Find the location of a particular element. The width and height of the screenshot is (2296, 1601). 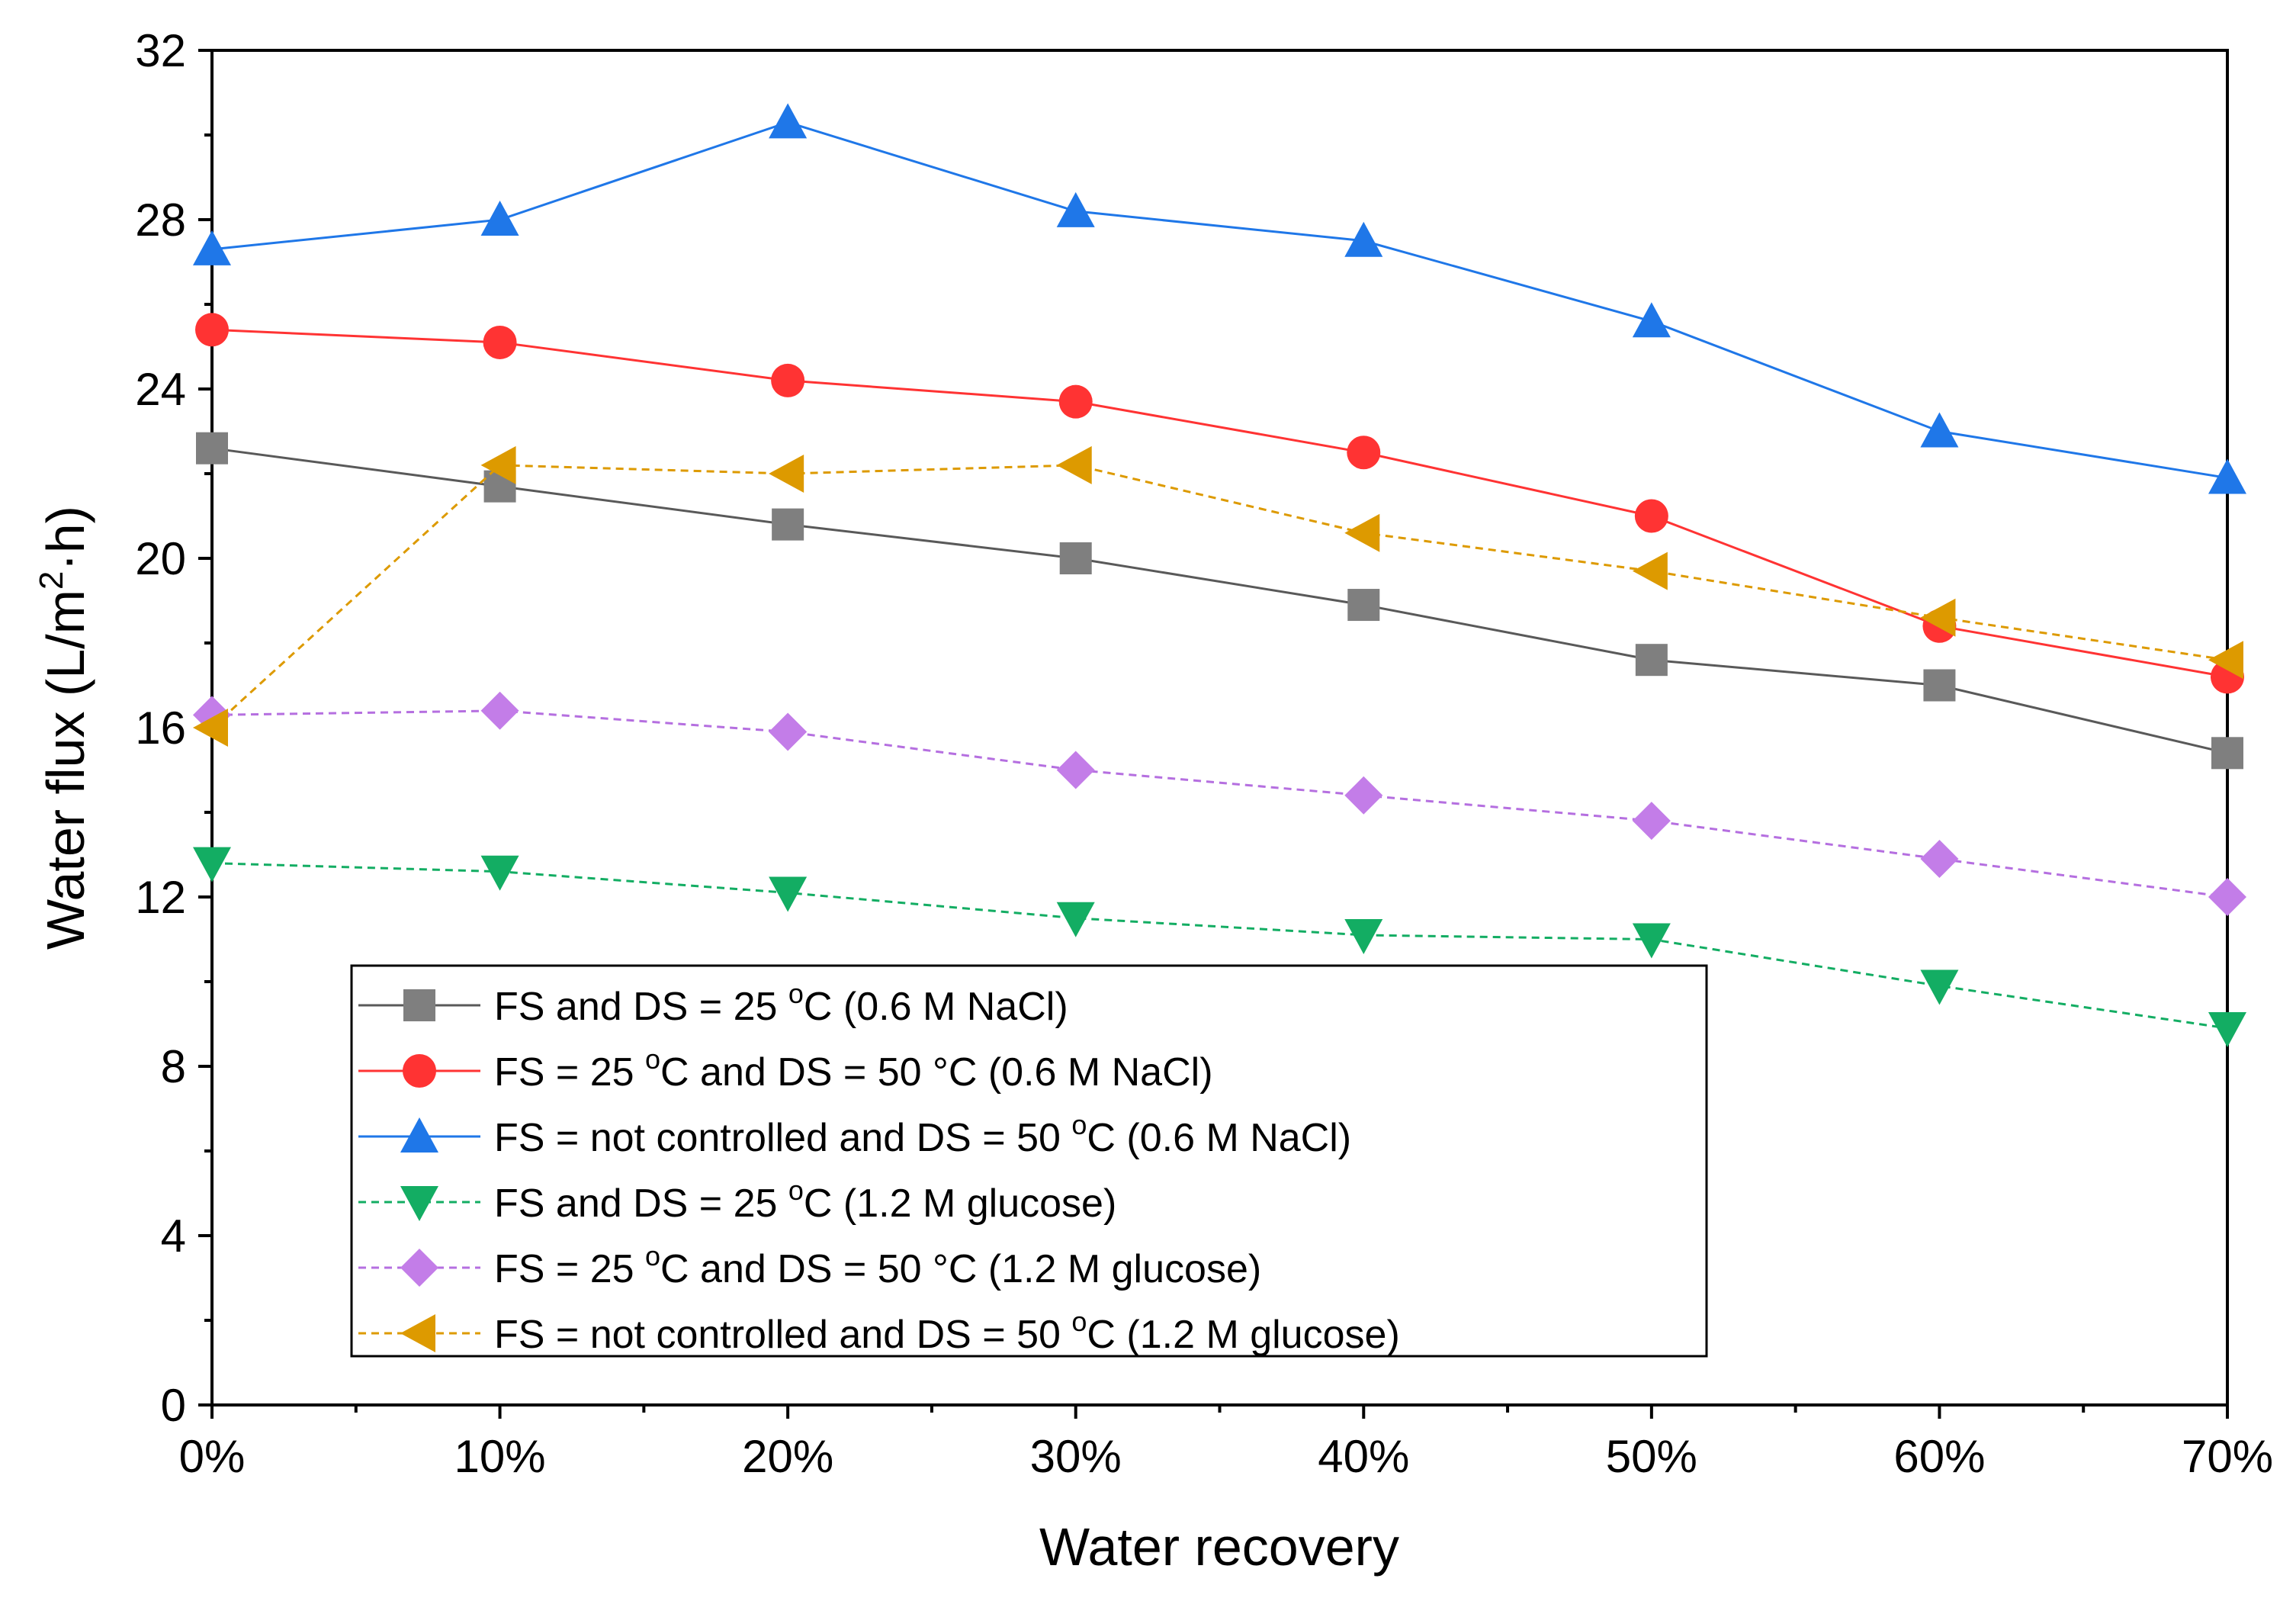

y-tick-label: 32 is located at coordinates (160, 50).